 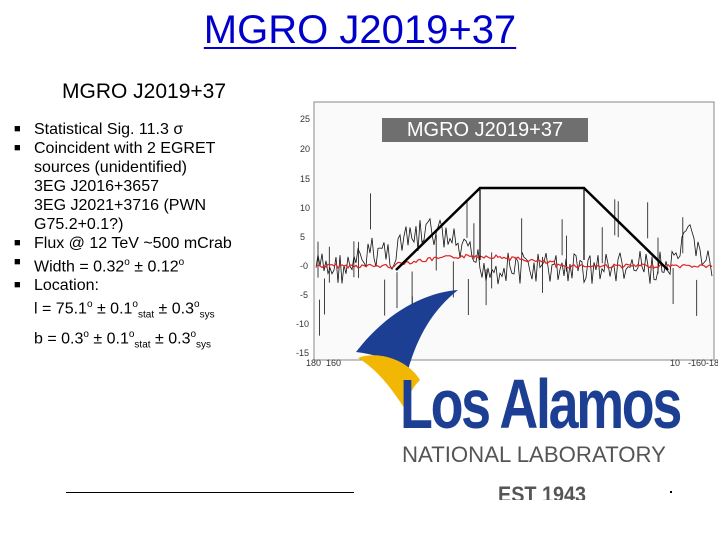 I want to click on x-tick-label: 180, so click(x=313, y=363).